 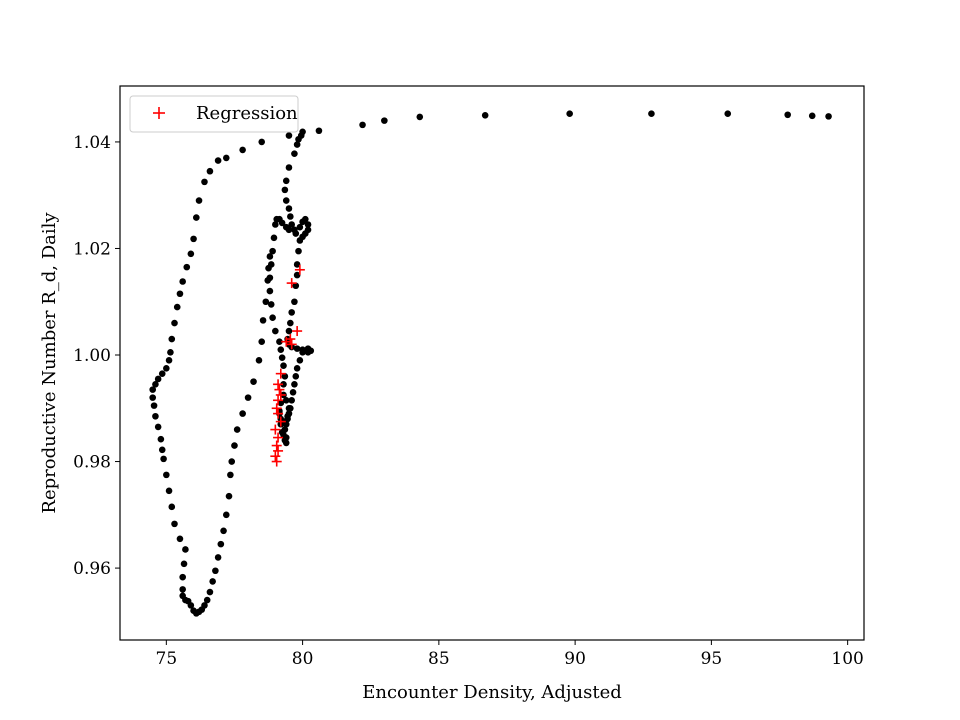 What do you see at coordinates (214, 114) in the screenshot?
I see `legend: Regression` at bounding box center [214, 114].